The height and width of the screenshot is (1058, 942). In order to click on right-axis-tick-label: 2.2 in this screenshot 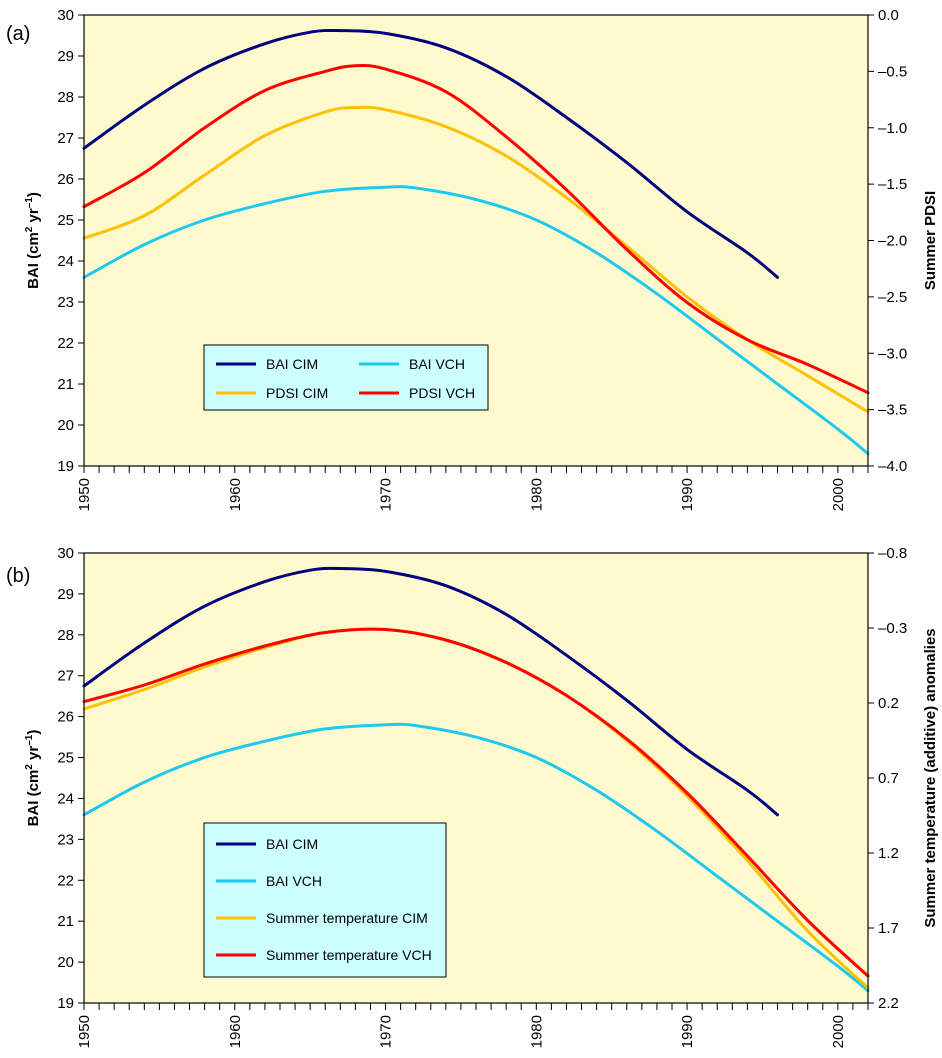, I will do `click(888, 1003)`.